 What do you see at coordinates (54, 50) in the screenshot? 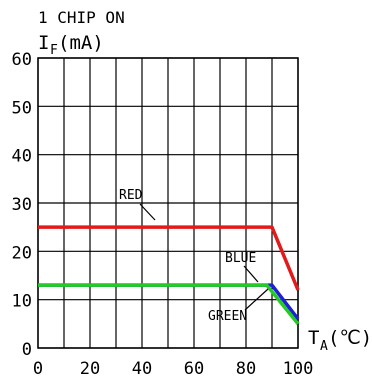
I see `y-axis-label-sub: F` at bounding box center [54, 50].